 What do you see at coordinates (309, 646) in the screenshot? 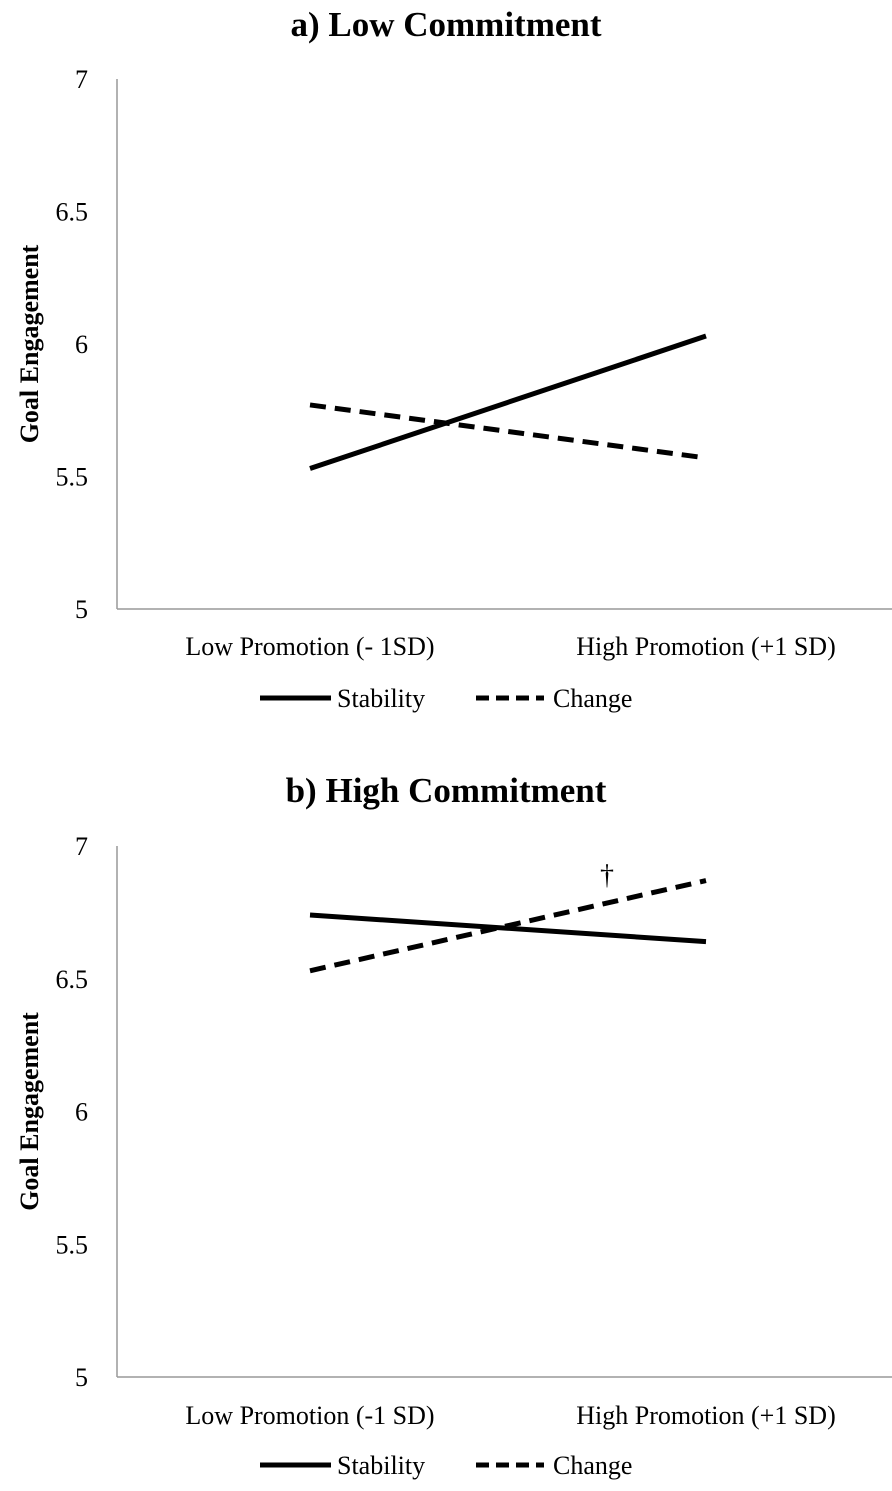
I see `x-tick-label: Low Promotion (- 1SD)` at bounding box center [309, 646].